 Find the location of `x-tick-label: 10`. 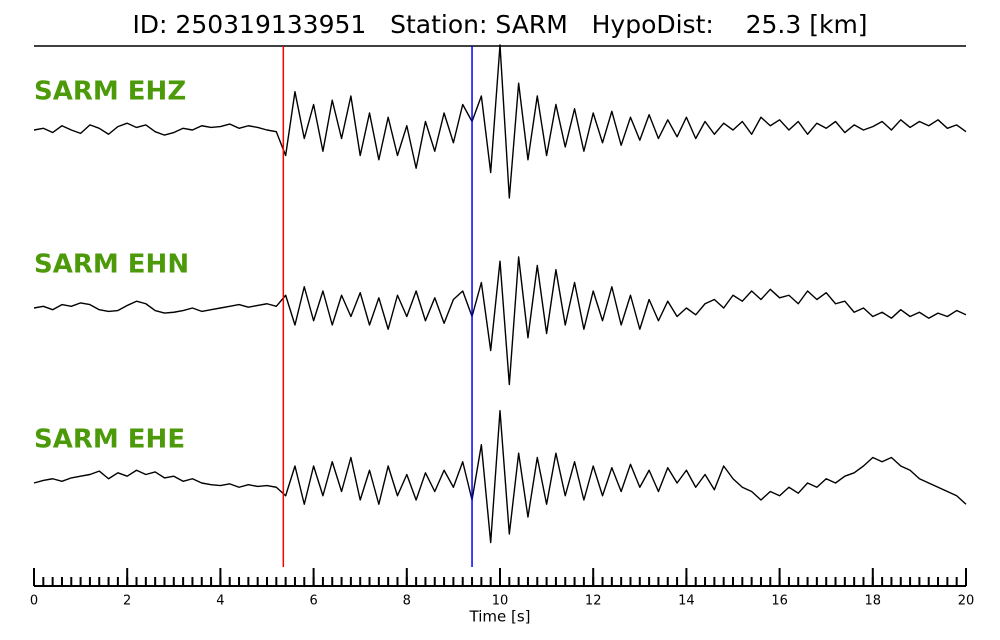

x-tick-label: 10 is located at coordinates (500, 601).